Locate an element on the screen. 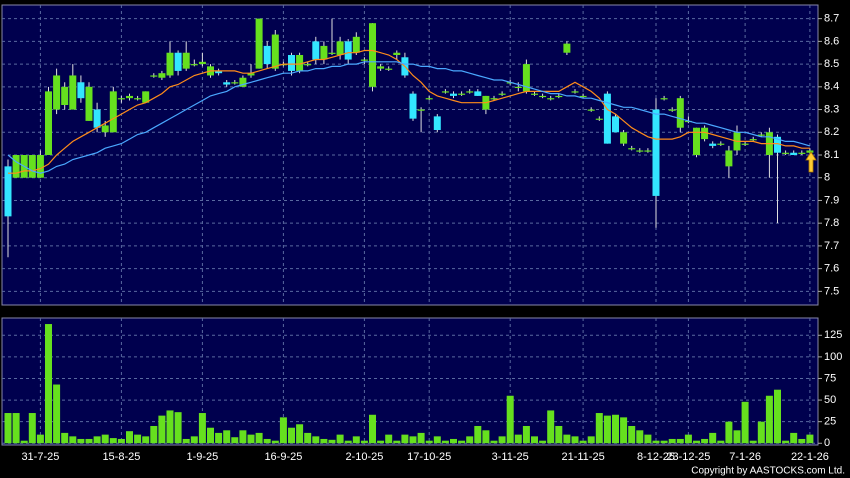 The width and height of the screenshot is (850, 478). volume-tick-label: 0 is located at coordinates (827, 443).